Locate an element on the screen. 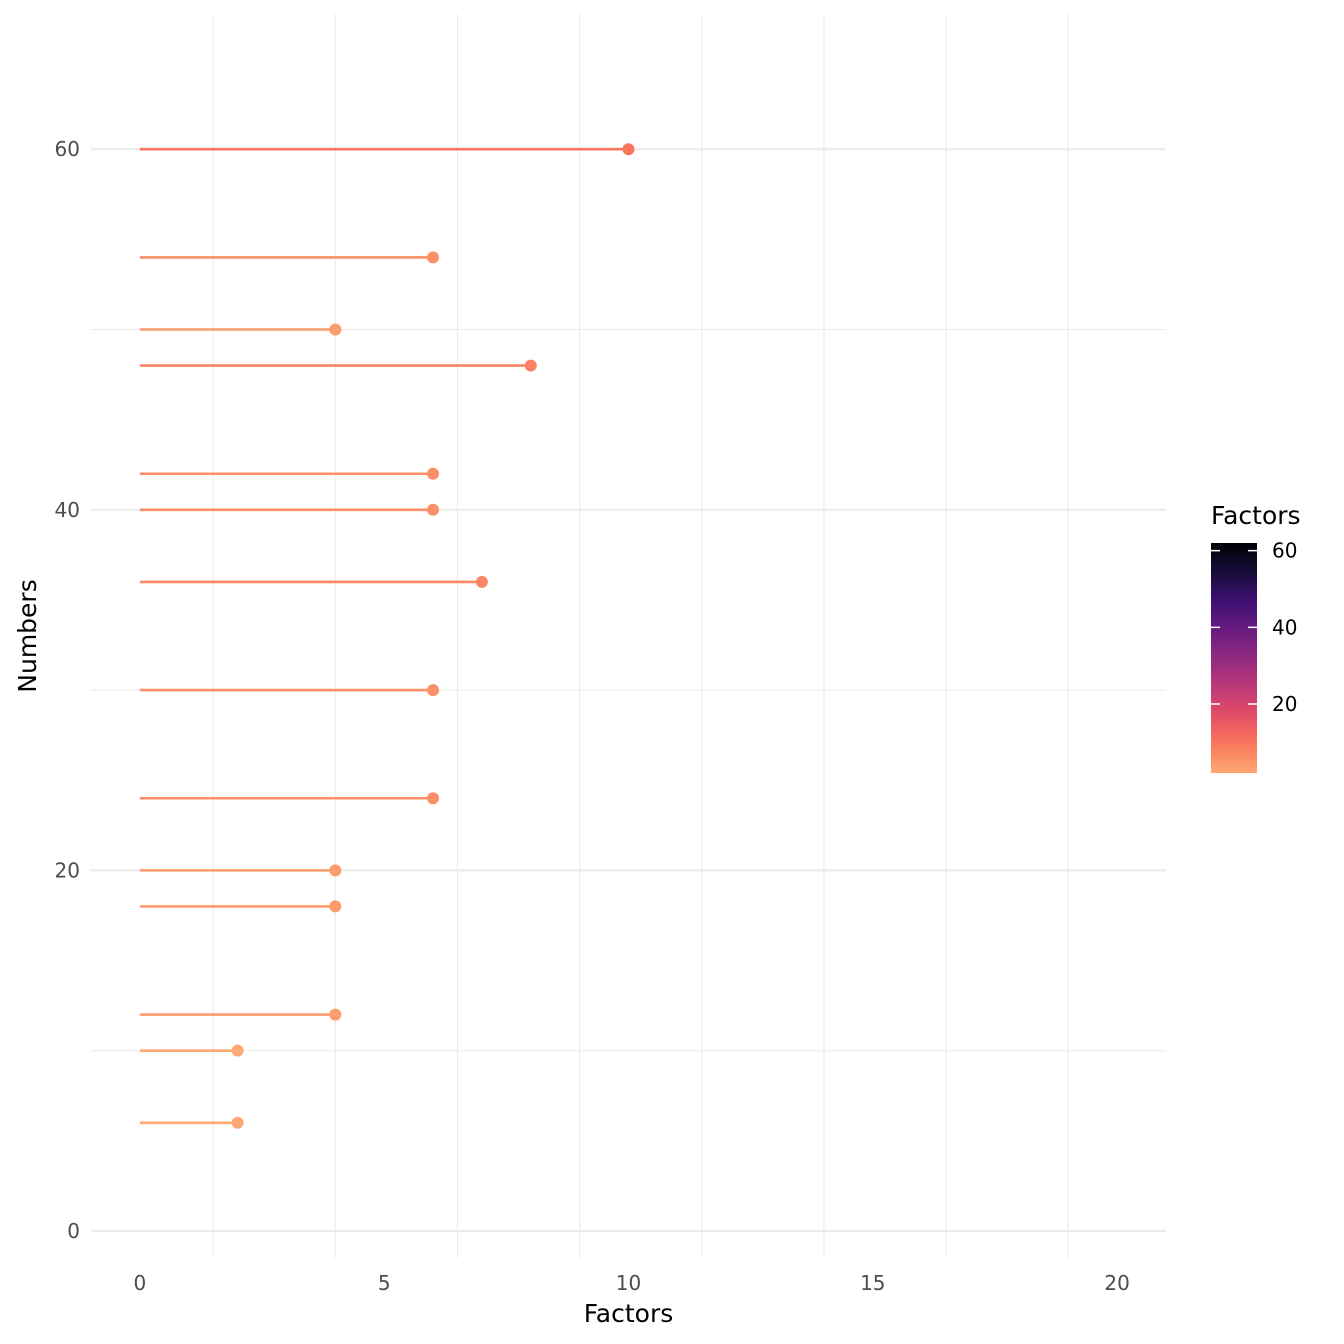  color-legend: Factors 20 40 60 is located at coordinates (1256, 637).